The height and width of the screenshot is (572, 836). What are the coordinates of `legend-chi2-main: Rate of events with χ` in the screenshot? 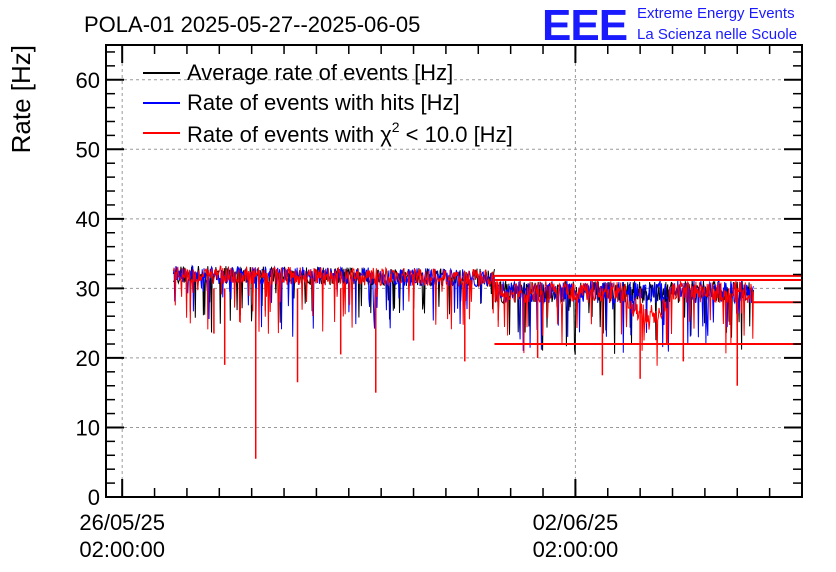 It's located at (289, 134).